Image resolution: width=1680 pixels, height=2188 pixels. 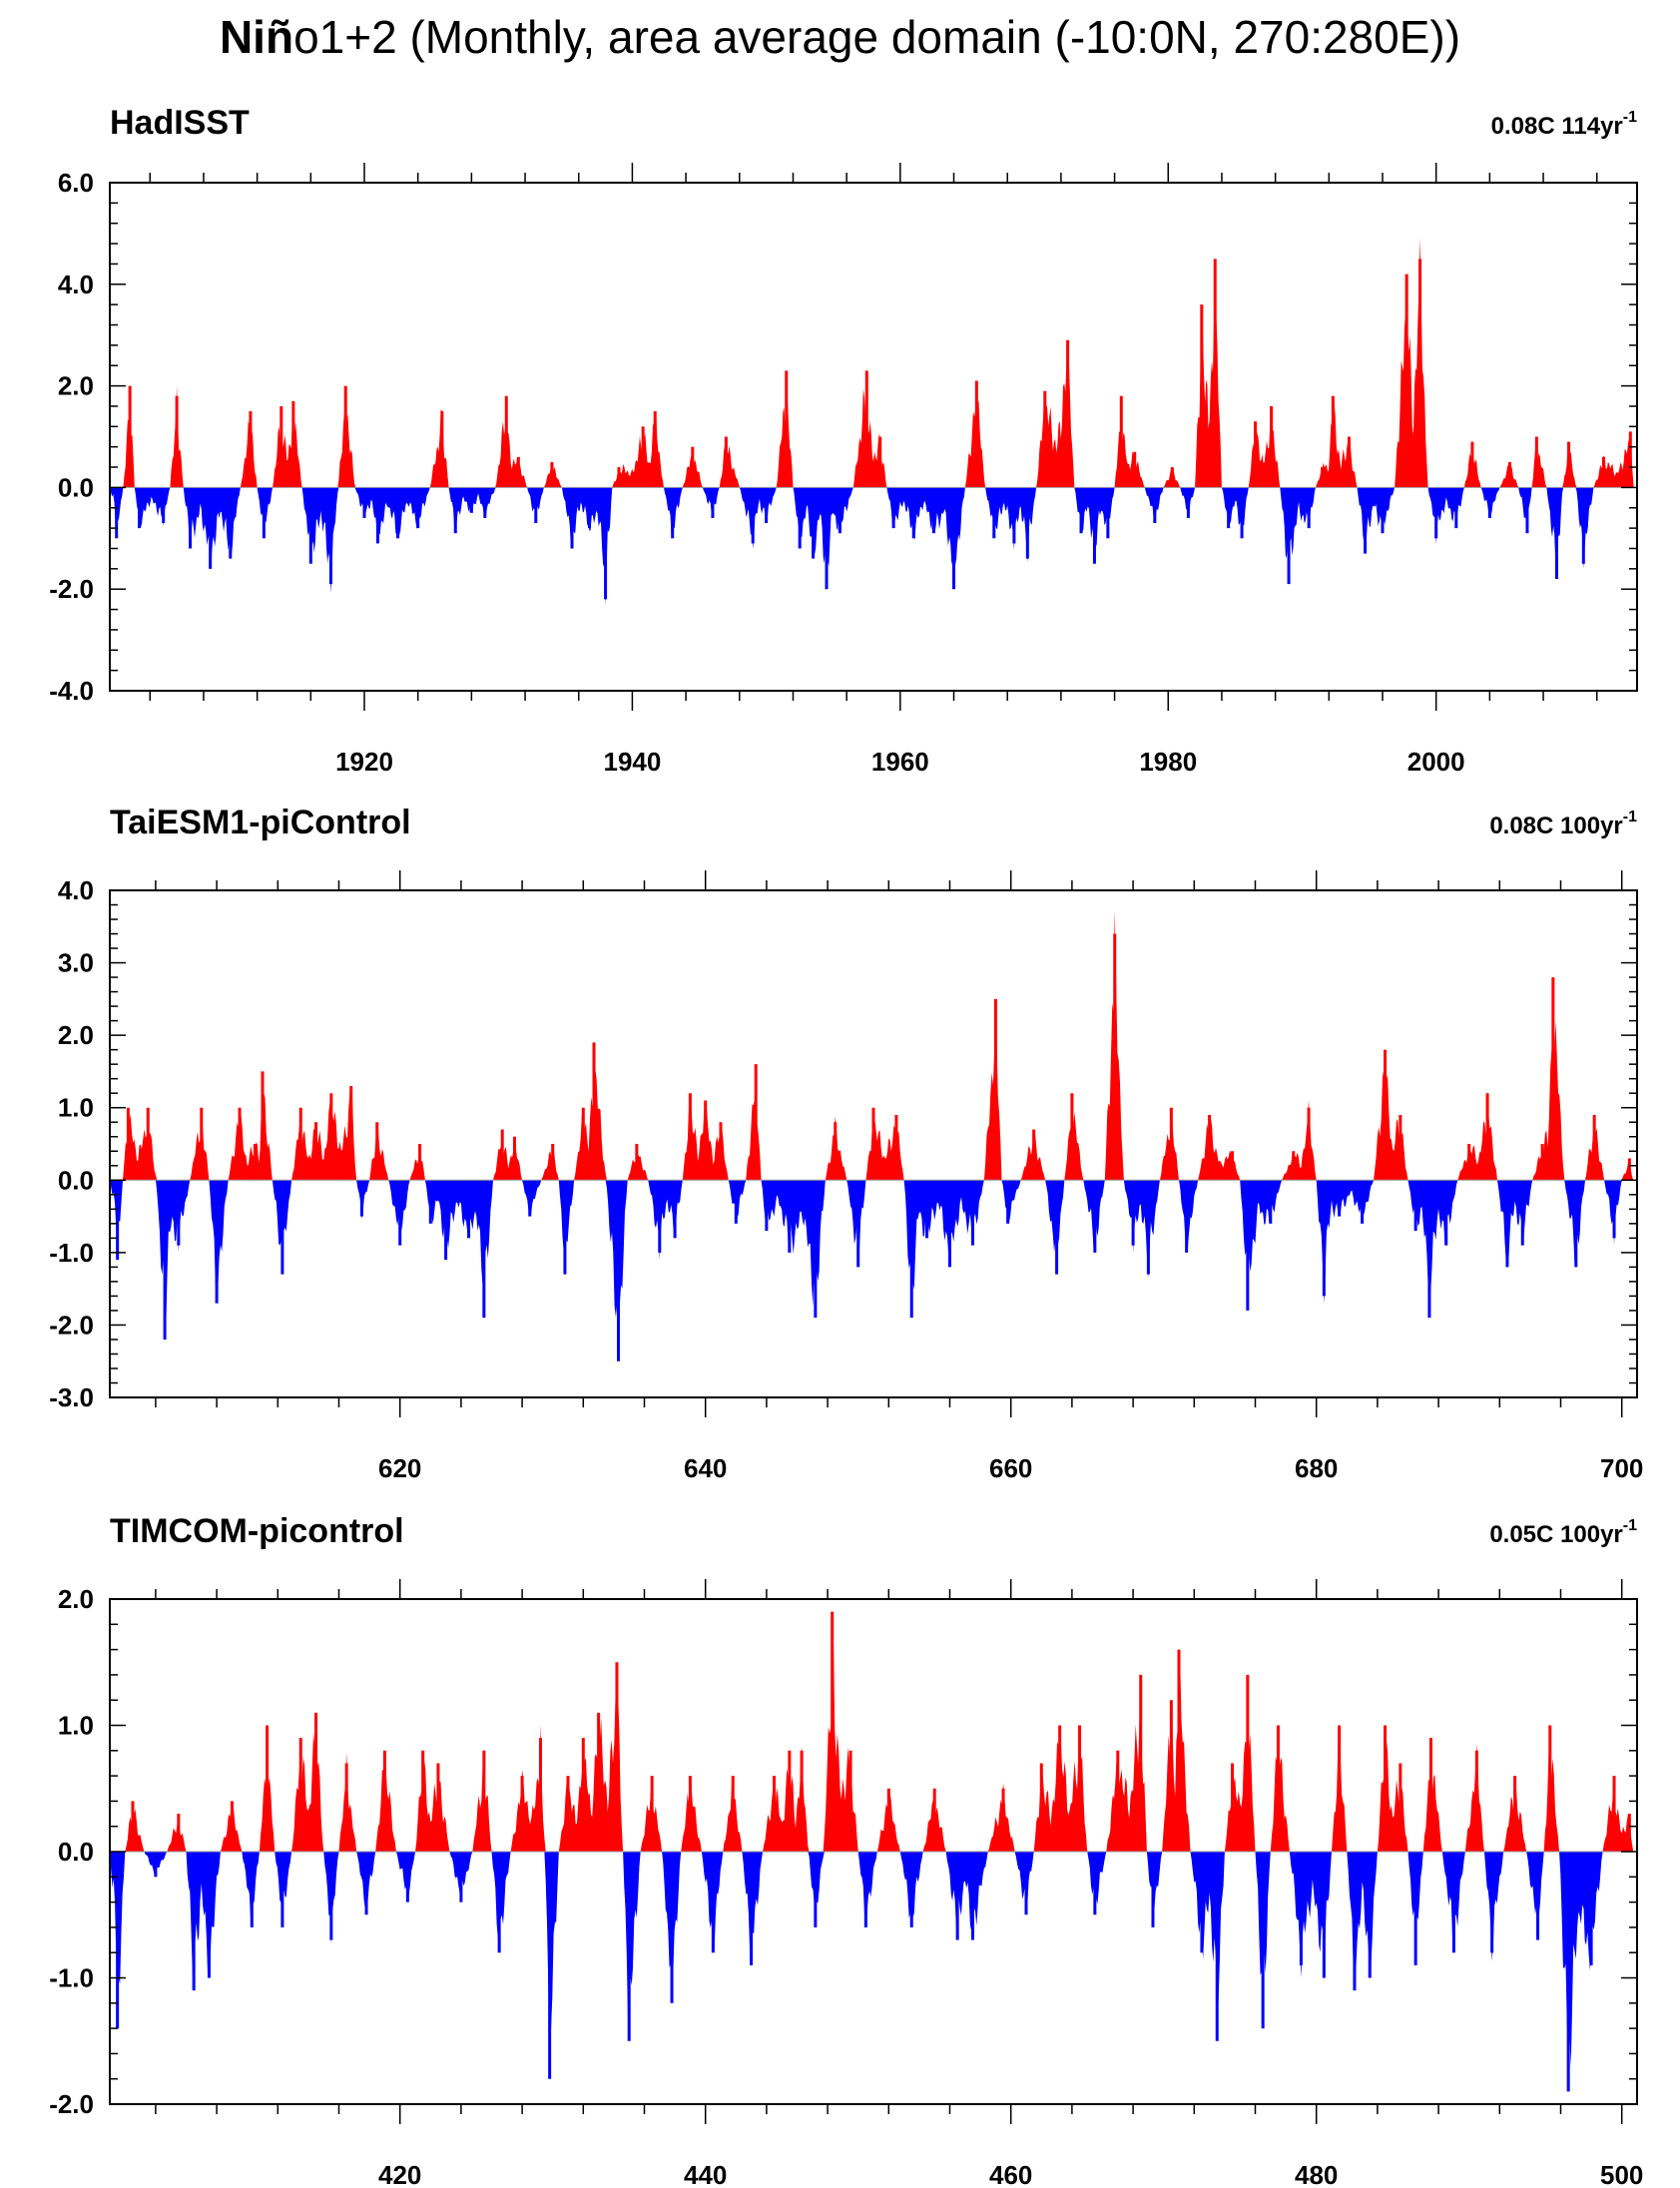 What do you see at coordinates (1316, 1468) in the screenshot?
I see `x-tick-label: 680` at bounding box center [1316, 1468].